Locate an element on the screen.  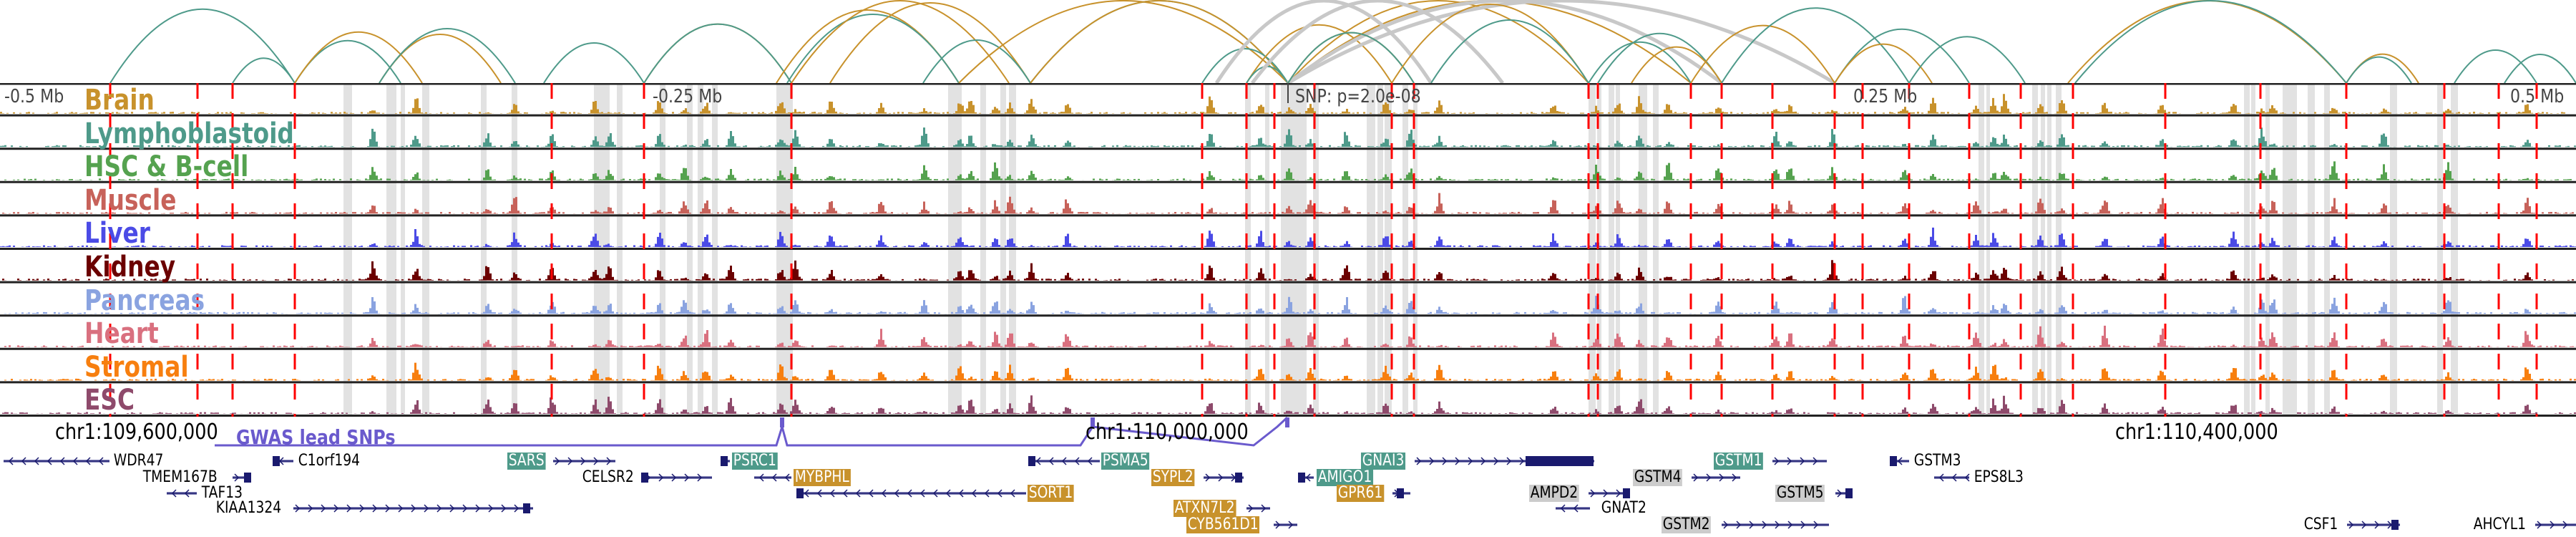
gene-model-sort1 is located at coordinates (911, 493).